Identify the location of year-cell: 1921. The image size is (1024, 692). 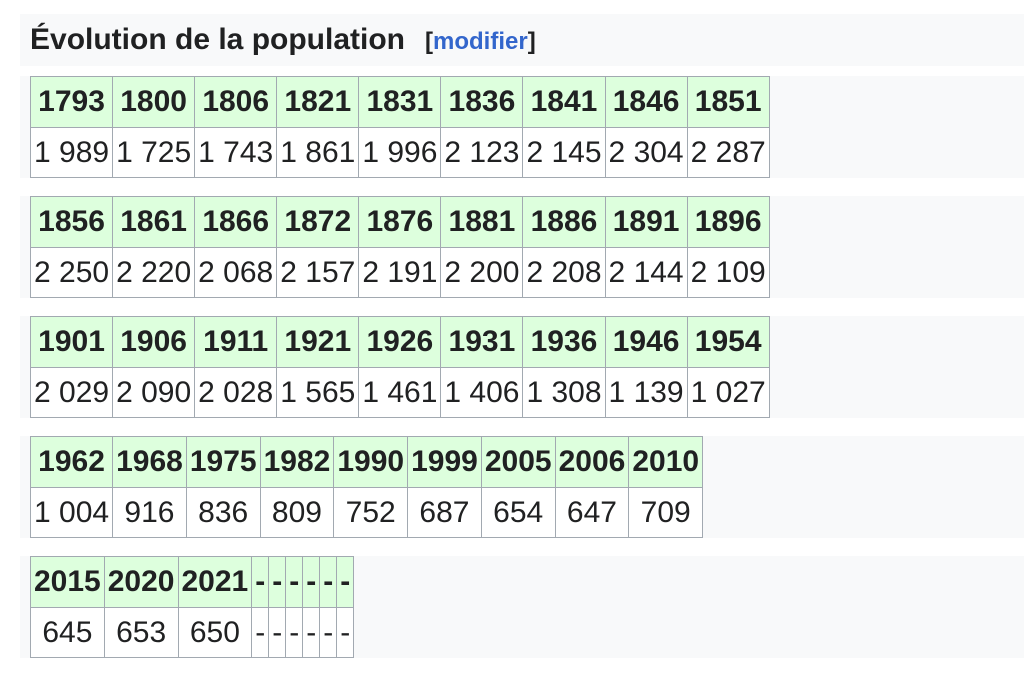
(318, 342).